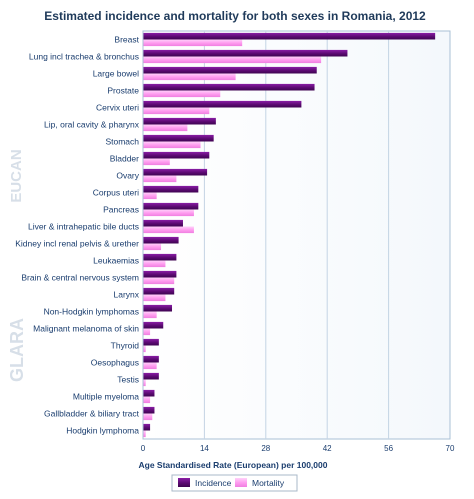 The height and width of the screenshot is (499, 474). Describe the element at coordinates (121, 210) in the screenshot. I see `category-label: Pancreas` at that location.